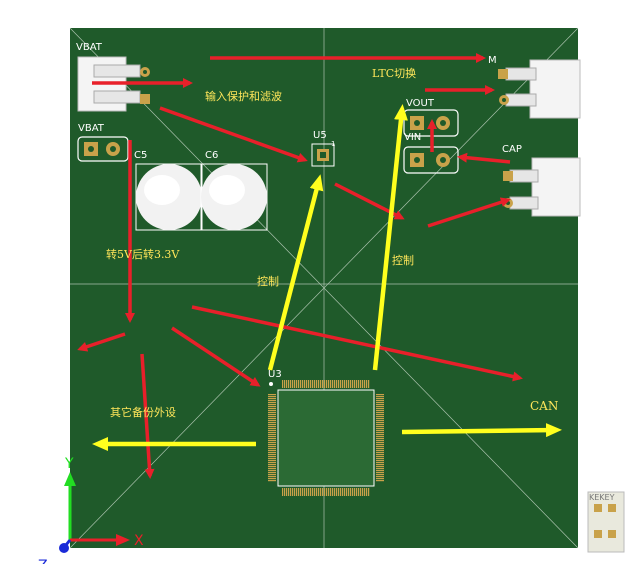  I want to click on m-connector, so click(539, 89).